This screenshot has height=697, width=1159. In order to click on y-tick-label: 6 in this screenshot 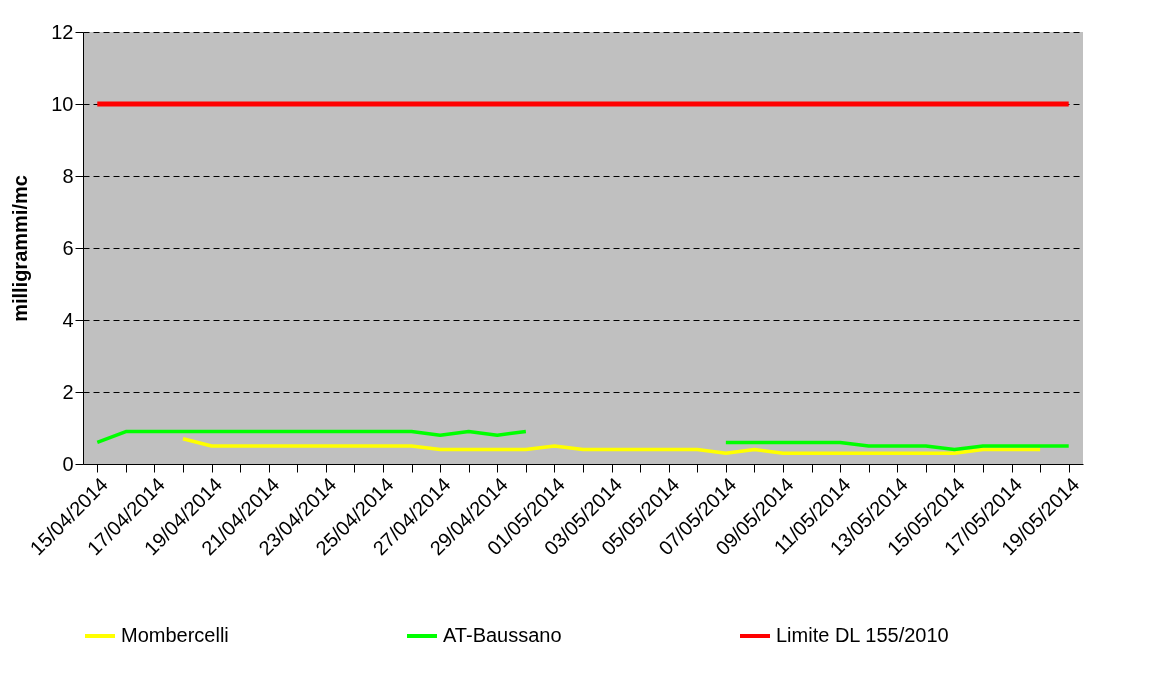, I will do `click(68, 247)`.